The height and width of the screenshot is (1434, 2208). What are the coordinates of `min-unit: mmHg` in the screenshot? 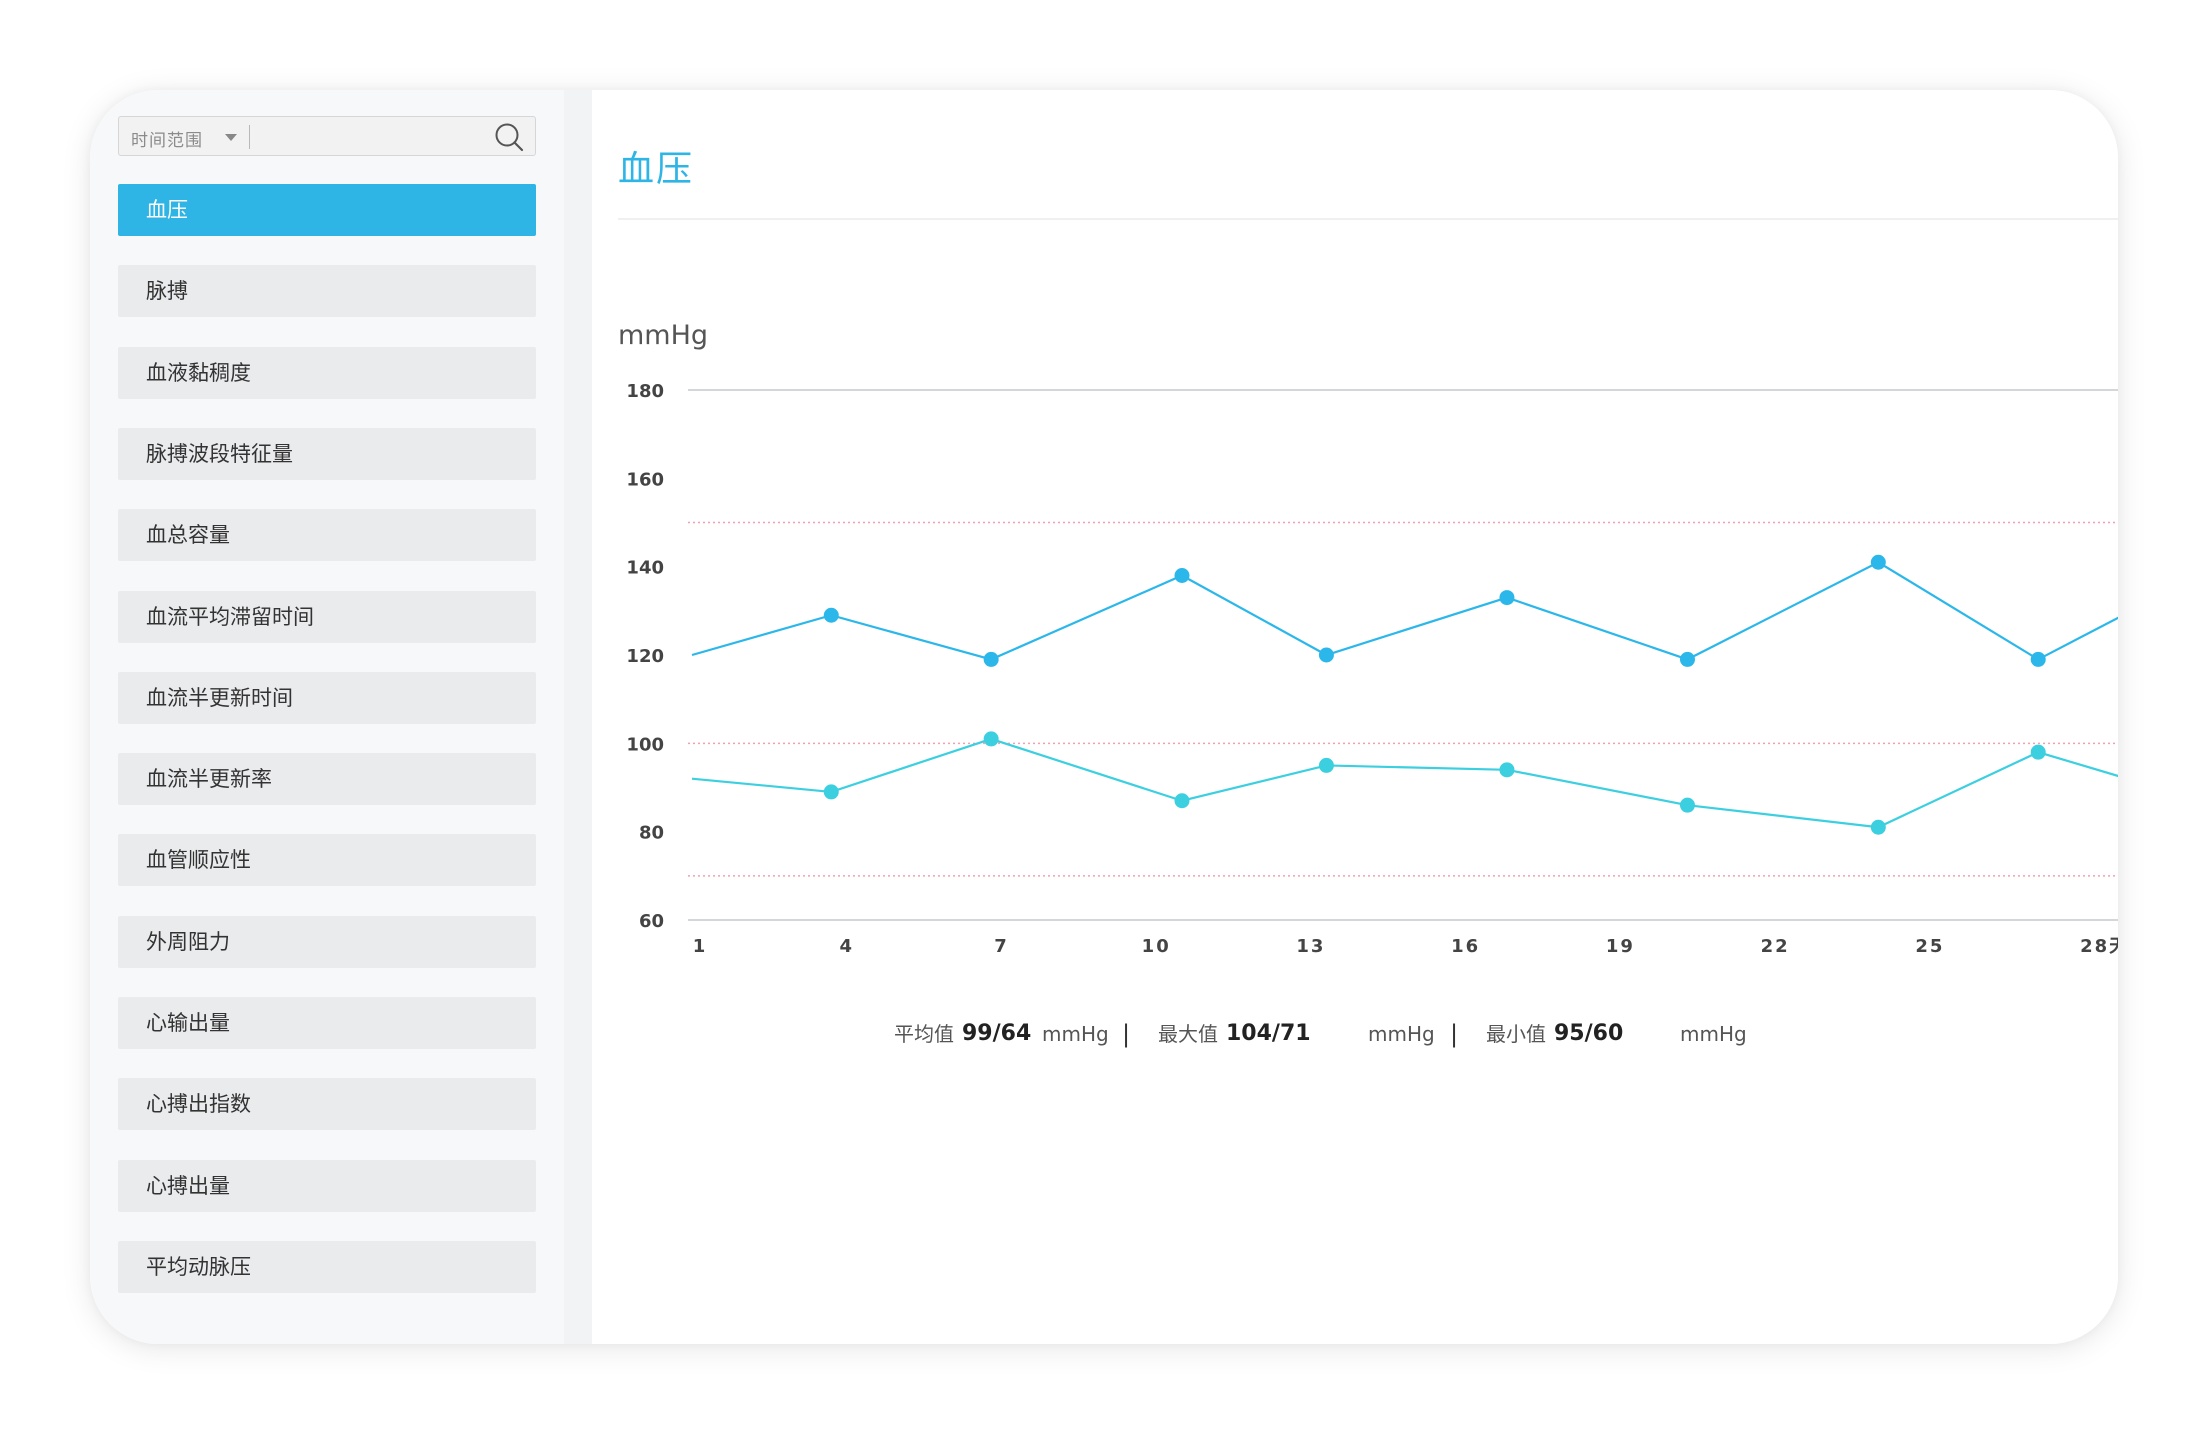 It's located at (1713, 1034).